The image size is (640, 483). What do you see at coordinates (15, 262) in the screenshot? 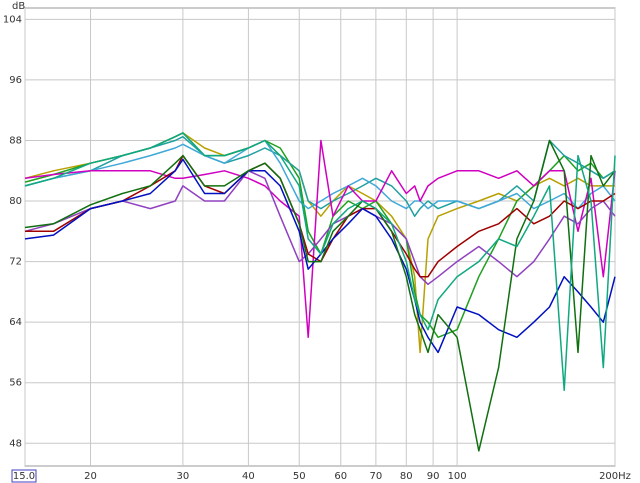
I see `y-tick-label: 72` at bounding box center [15, 262].